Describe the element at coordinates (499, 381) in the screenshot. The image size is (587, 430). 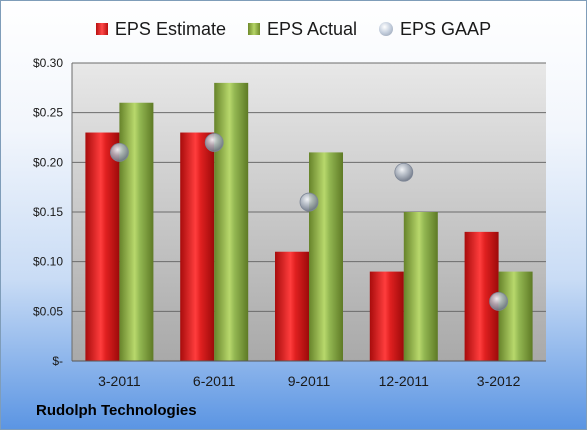
I see `x-tick-label: 3-2012` at that location.